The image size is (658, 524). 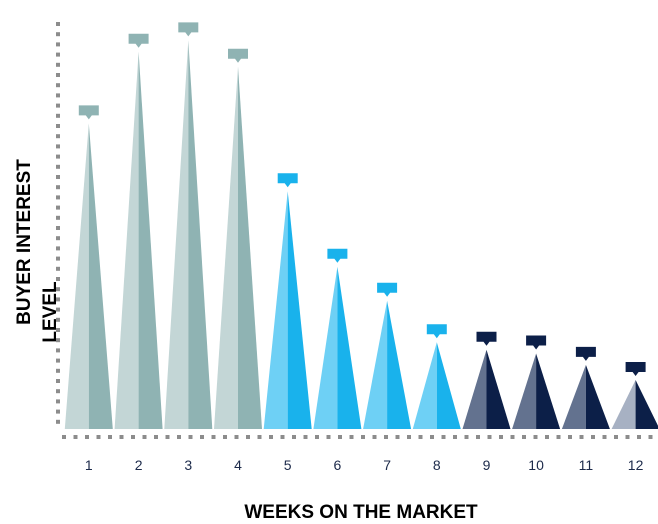 I want to click on x-tick-label: 8, so click(x=437, y=465).